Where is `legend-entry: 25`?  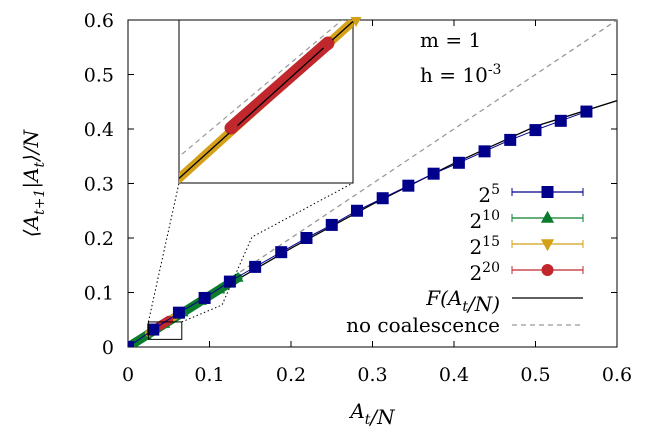
legend-entry: 25 is located at coordinates (531, 194).